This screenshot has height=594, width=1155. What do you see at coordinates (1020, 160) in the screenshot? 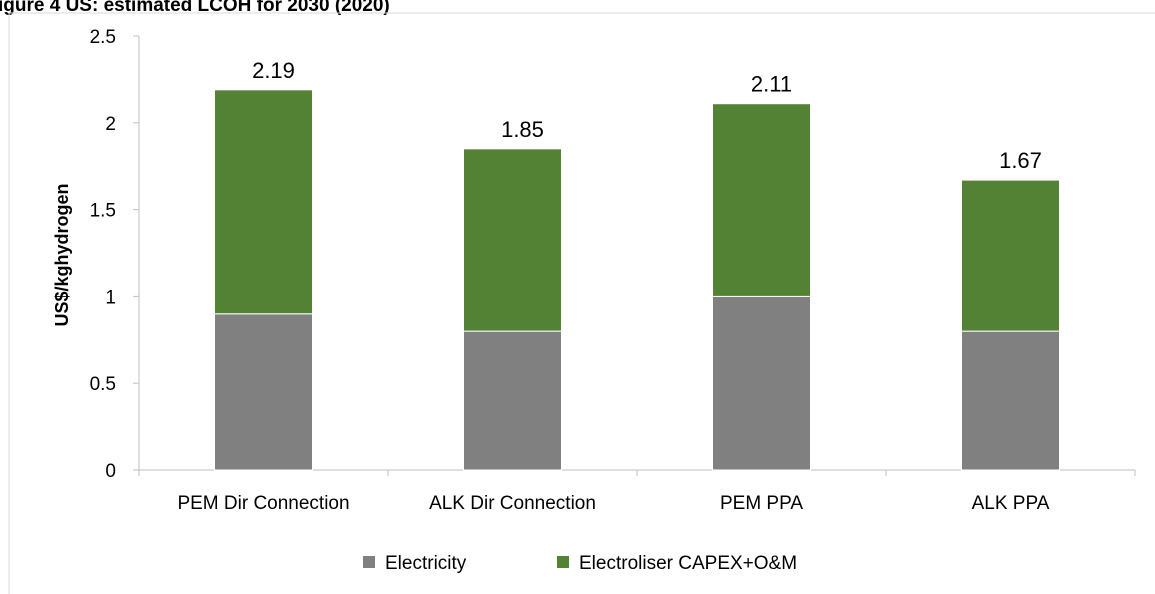
I see `total-data-label: 1.67` at bounding box center [1020, 160].